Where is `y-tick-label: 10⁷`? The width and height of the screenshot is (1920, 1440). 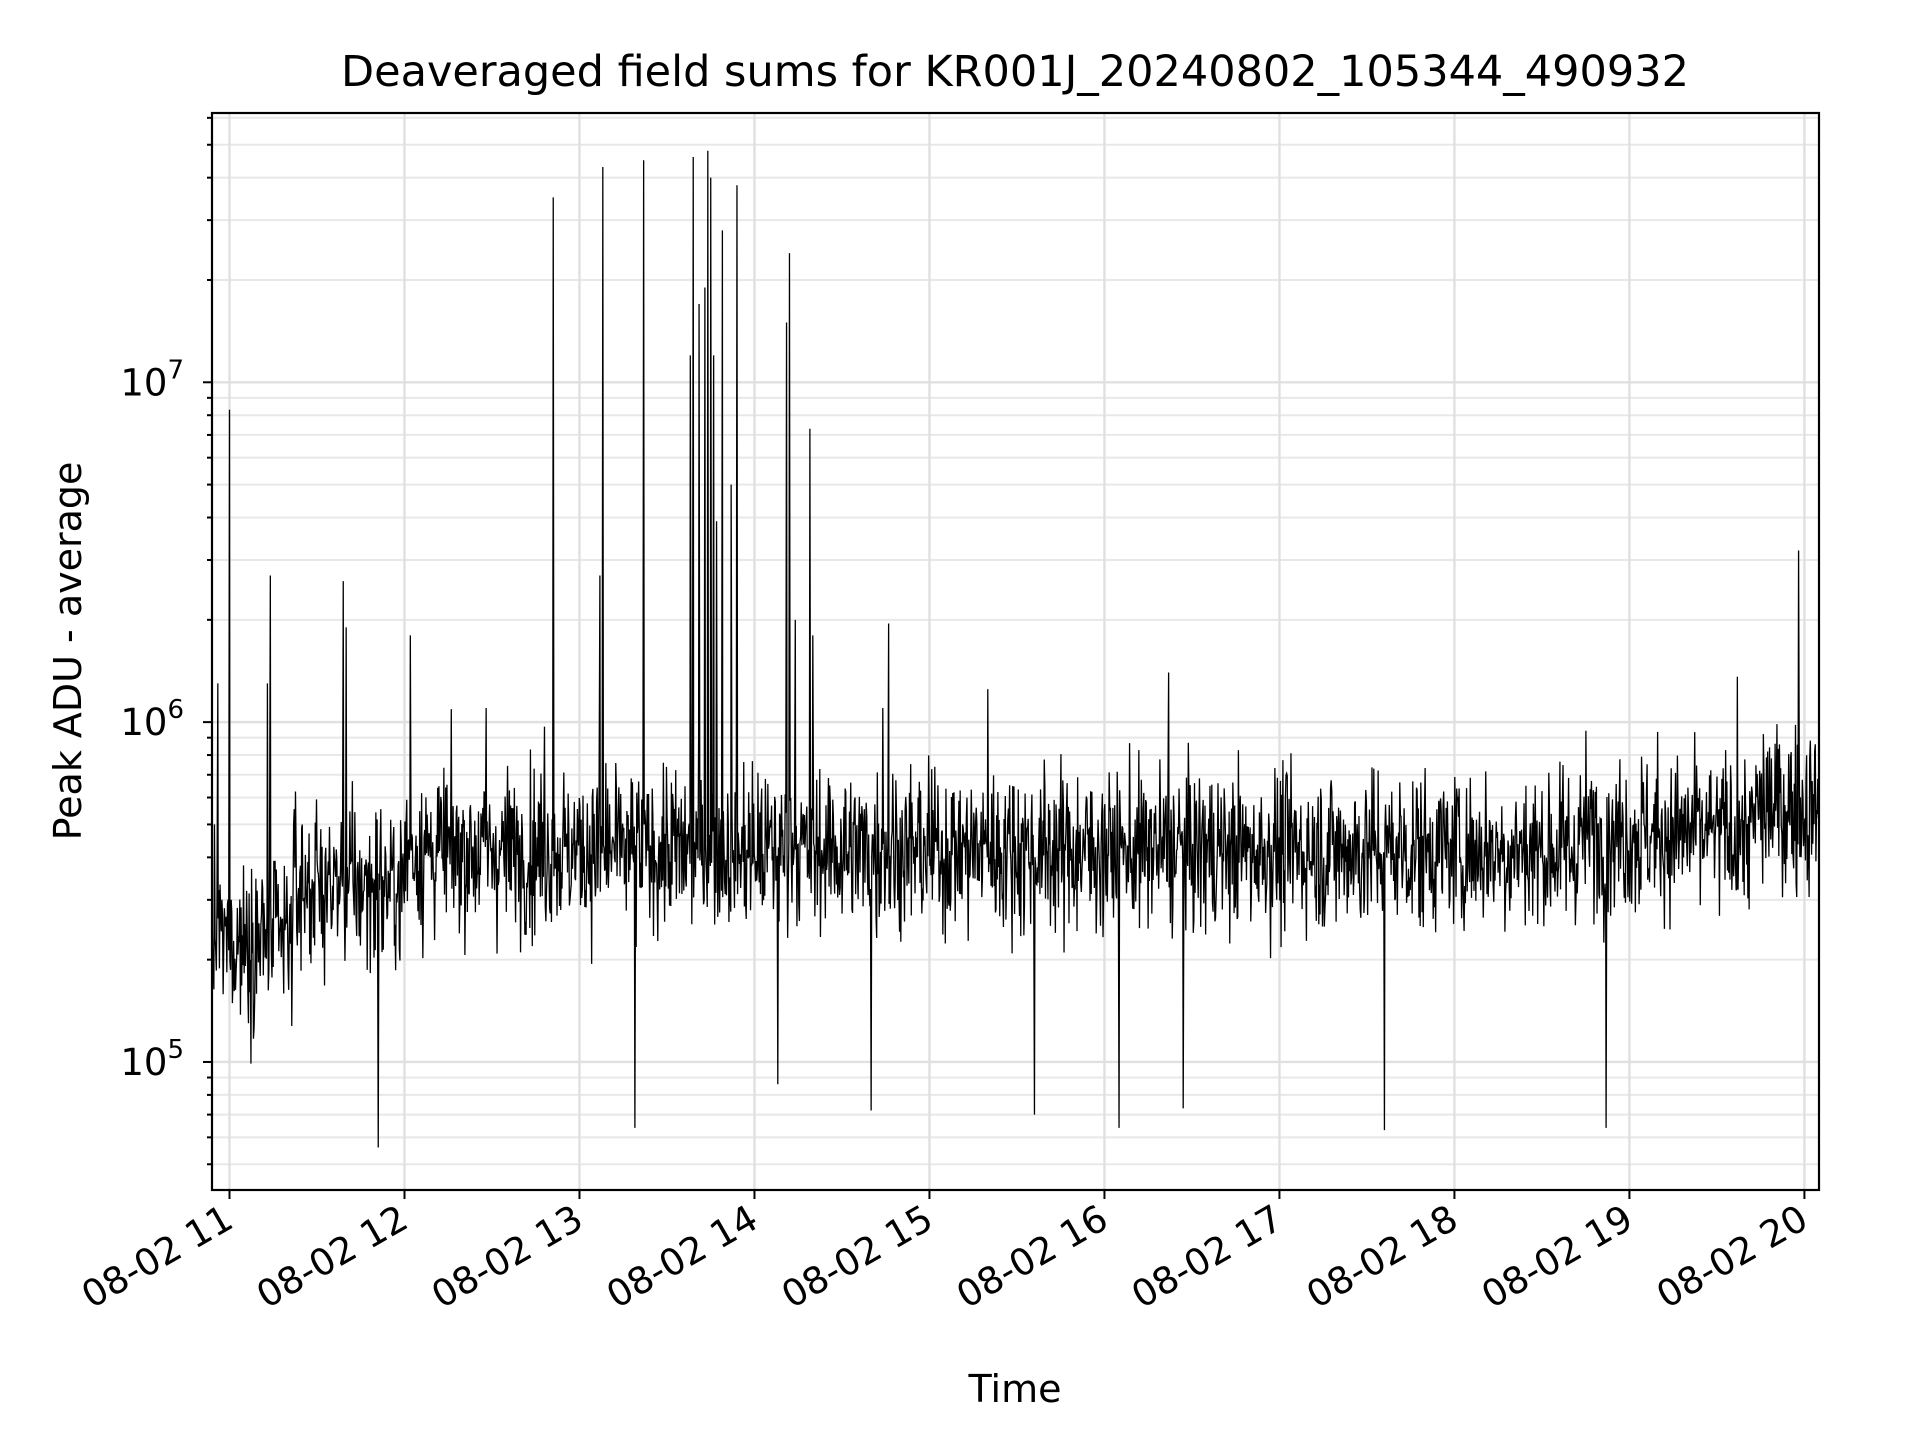 y-tick-label: 10⁷ is located at coordinates (152, 379).